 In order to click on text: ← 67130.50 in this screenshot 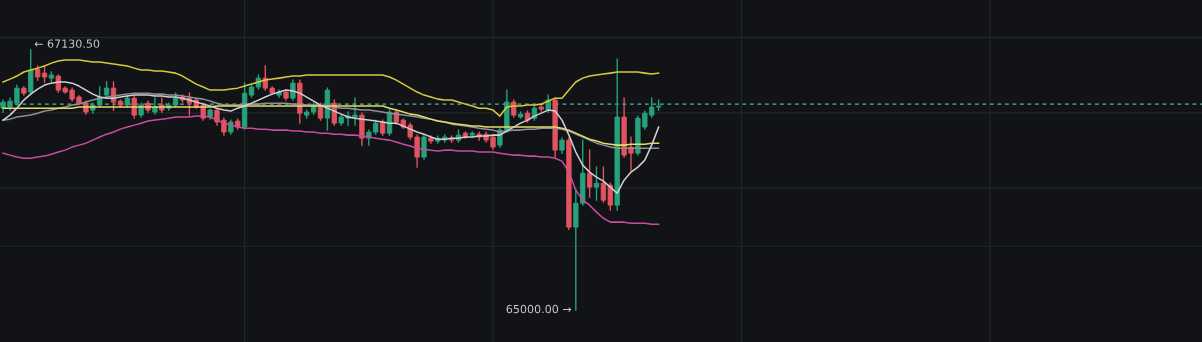, I will do `click(67, 43)`.